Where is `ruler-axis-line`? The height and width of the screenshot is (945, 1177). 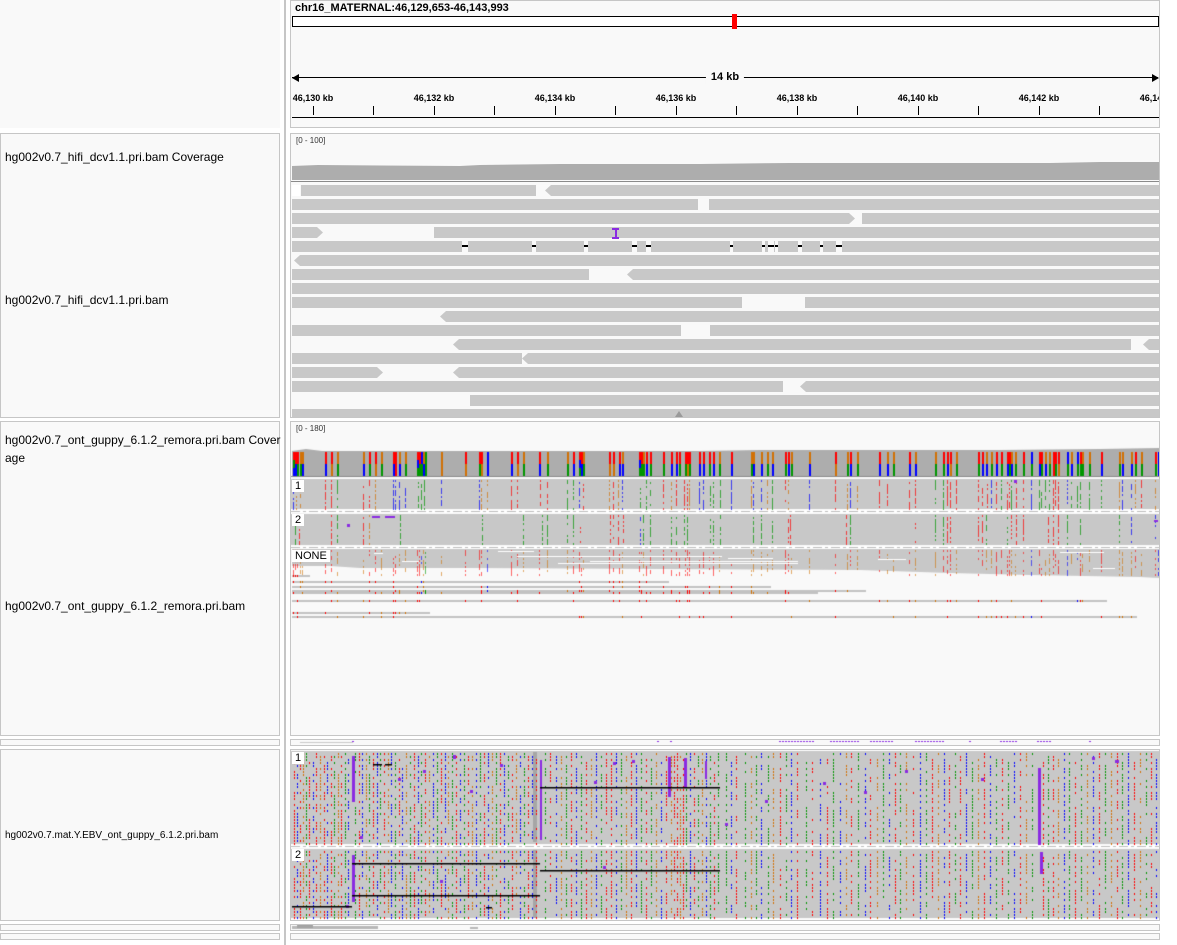
ruler-axis-line is located at coordinates (725, 117).